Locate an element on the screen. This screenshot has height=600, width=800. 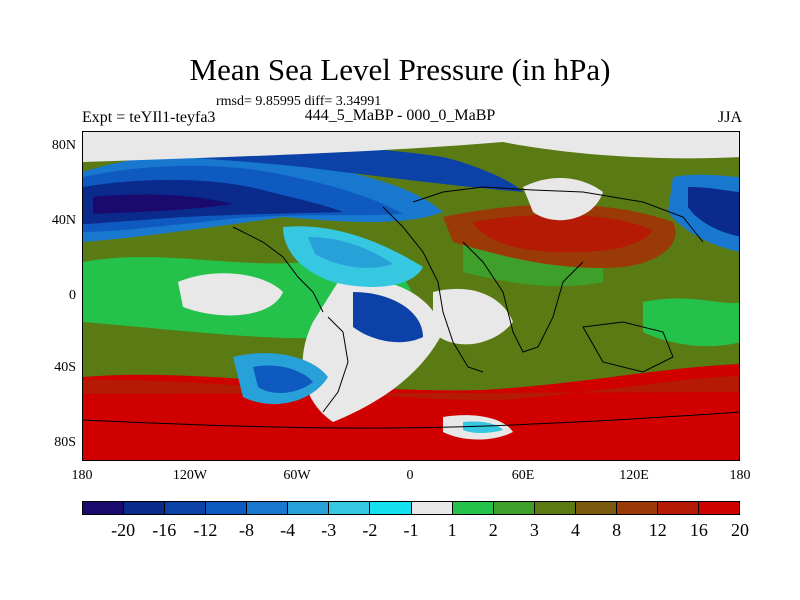
lat-label: 0 is located at coordinates (72, 295).